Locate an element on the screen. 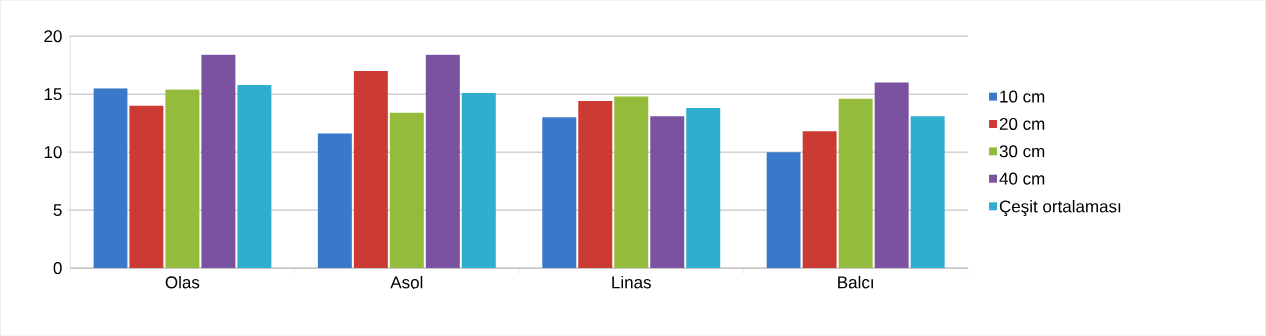 This screenshot has width=1266, height=336. x-tick-label: Asol is located at coordinates (406, 282).